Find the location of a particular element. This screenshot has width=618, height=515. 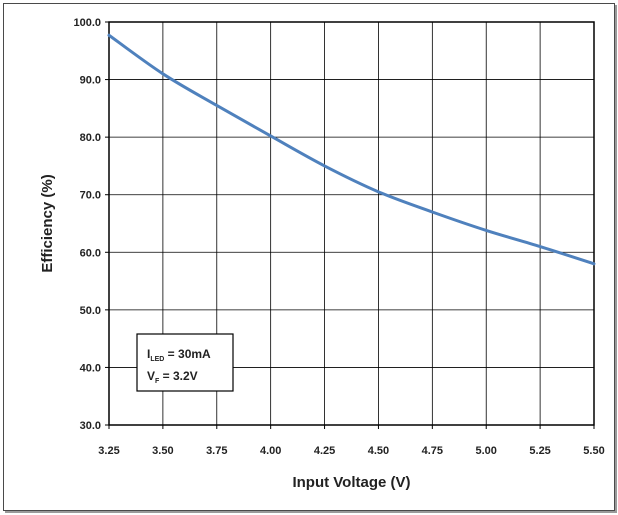

annotation-led-current-symbol: I is located at coordinates (148, 354).